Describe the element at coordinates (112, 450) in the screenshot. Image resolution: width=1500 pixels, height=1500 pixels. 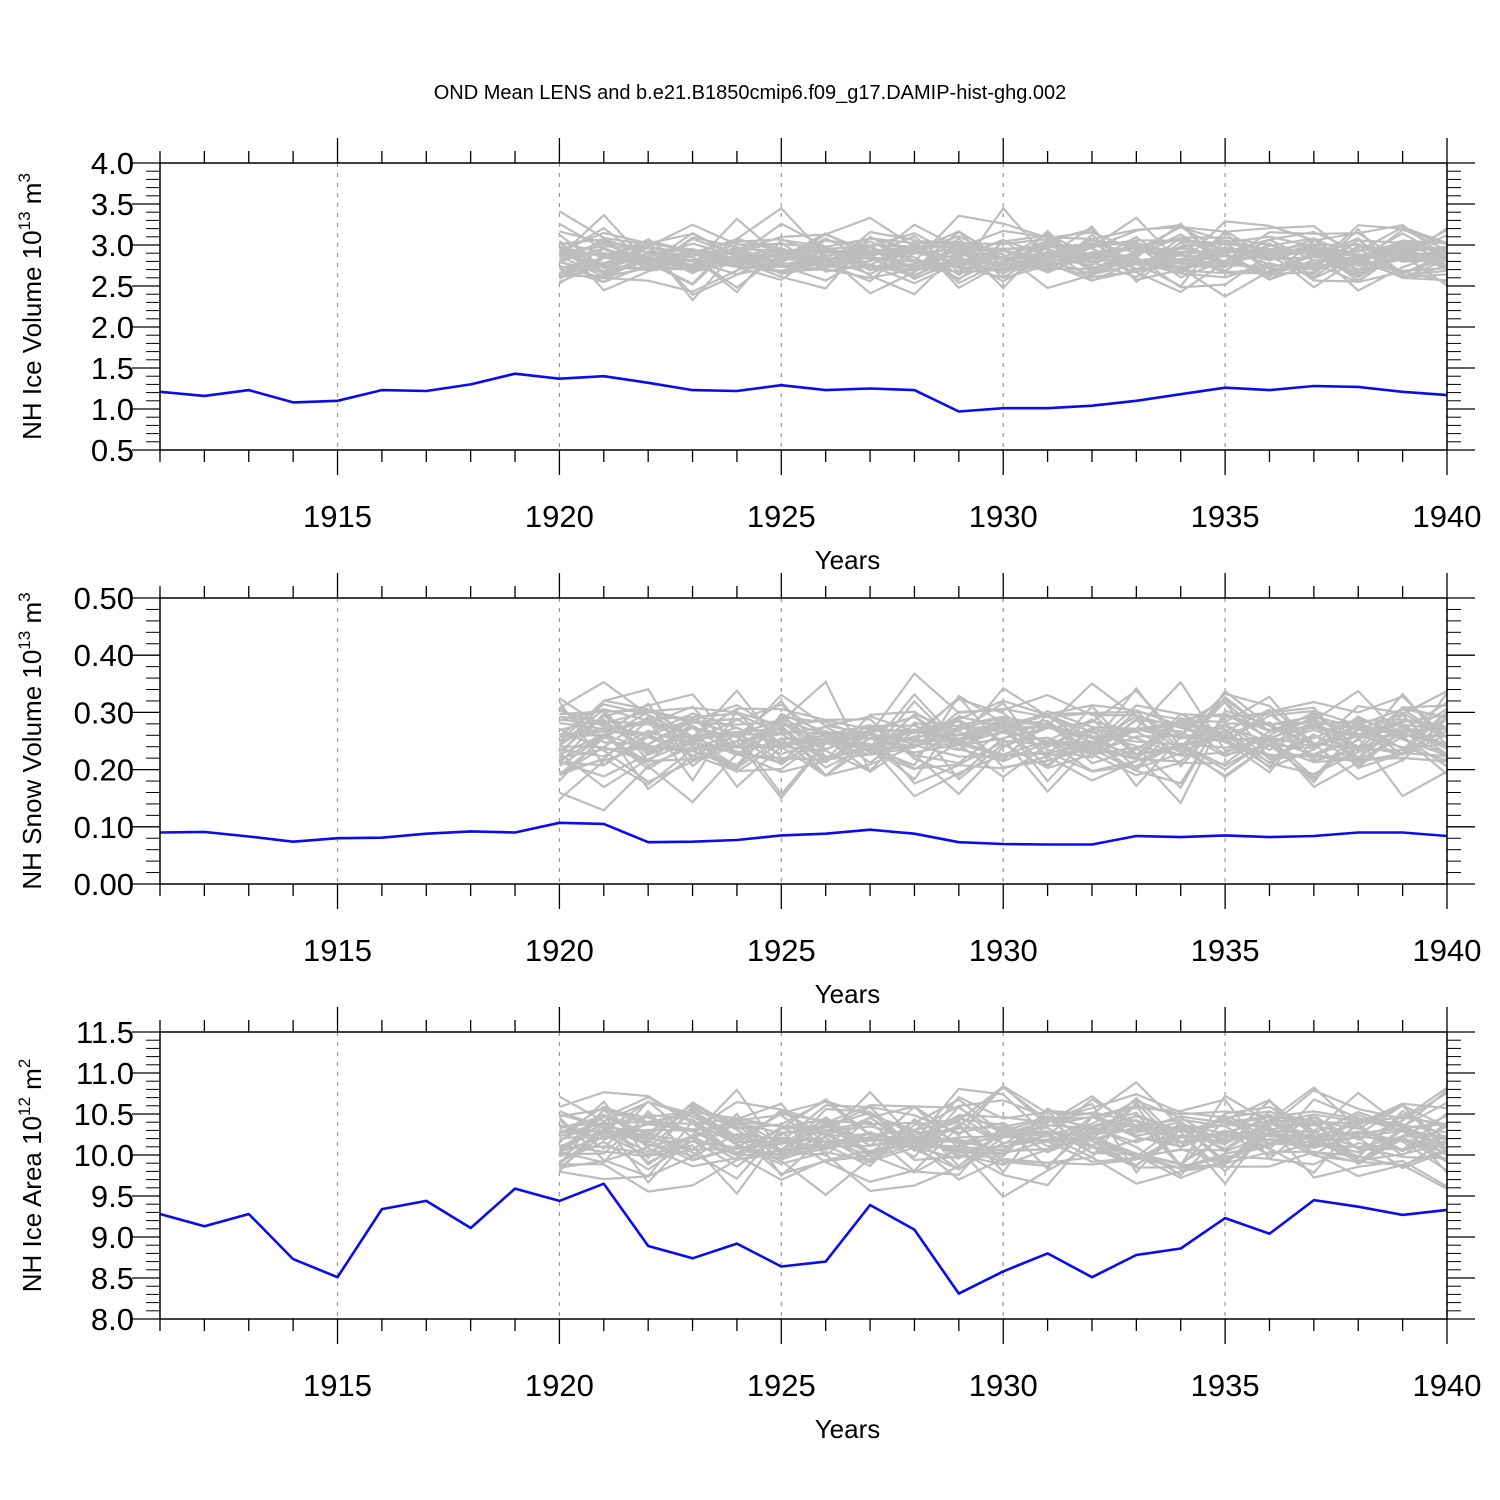
I see `y-tick-label: 0.5` at that location.